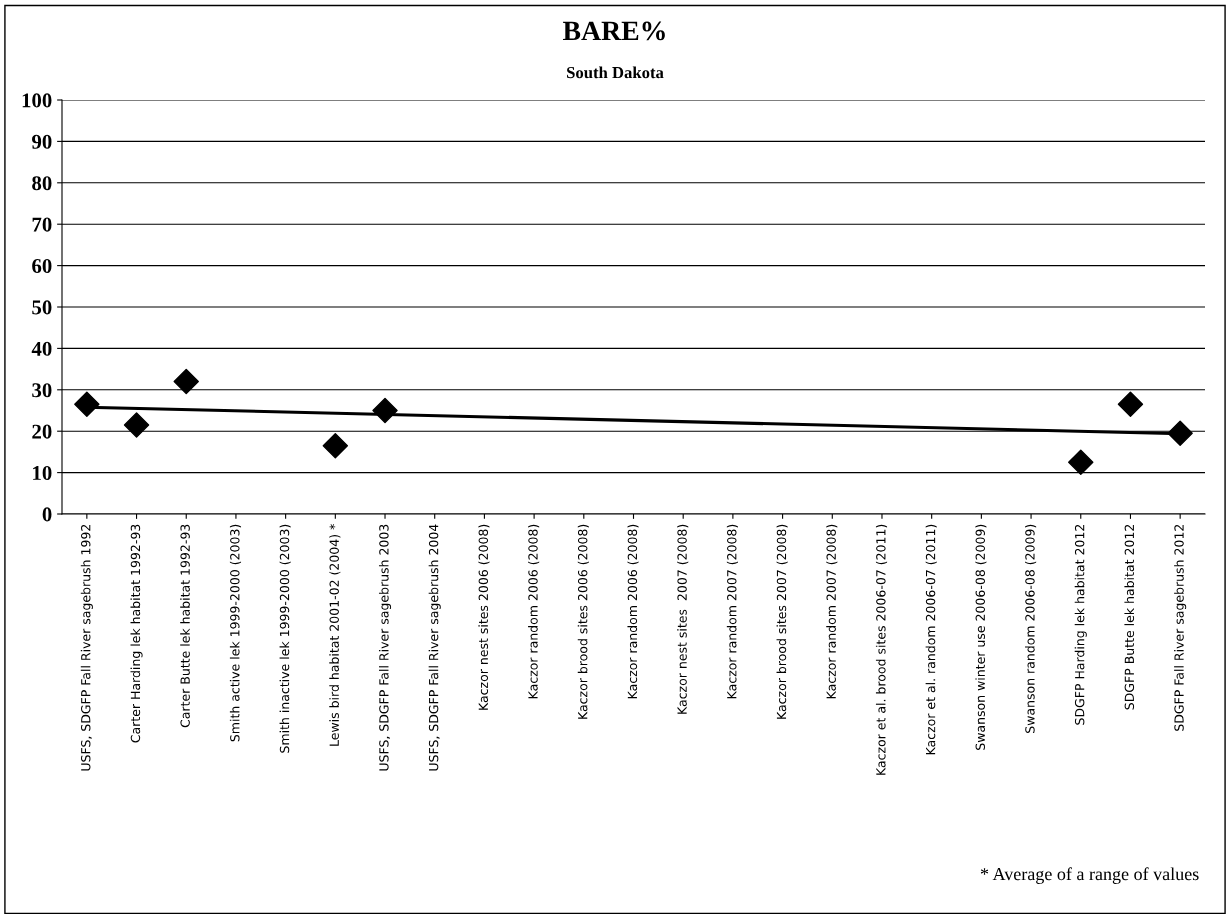 The width and height of the screenshot is (1230, 917). What do you see at coordinates (42, 266) in the screenshot?
I see `y-tick-label: 60` at bounding box center [42, 266].